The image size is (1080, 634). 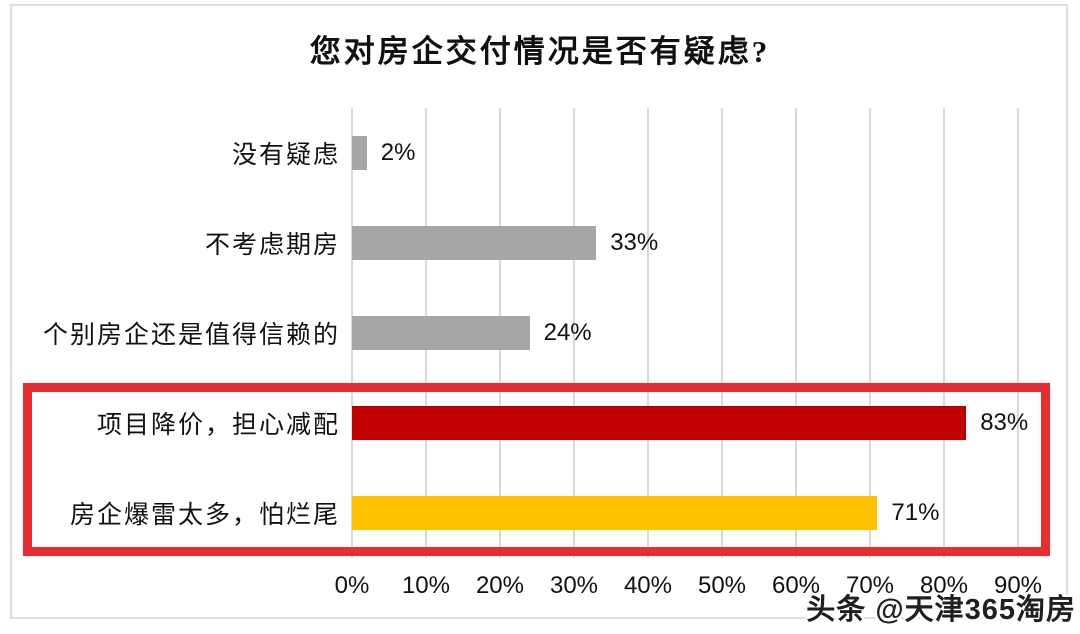 What do you see at coordinates (1004, 422) in the screenshot?
I see `bar-value-label: 83%` at bounding box center [1004, 422].